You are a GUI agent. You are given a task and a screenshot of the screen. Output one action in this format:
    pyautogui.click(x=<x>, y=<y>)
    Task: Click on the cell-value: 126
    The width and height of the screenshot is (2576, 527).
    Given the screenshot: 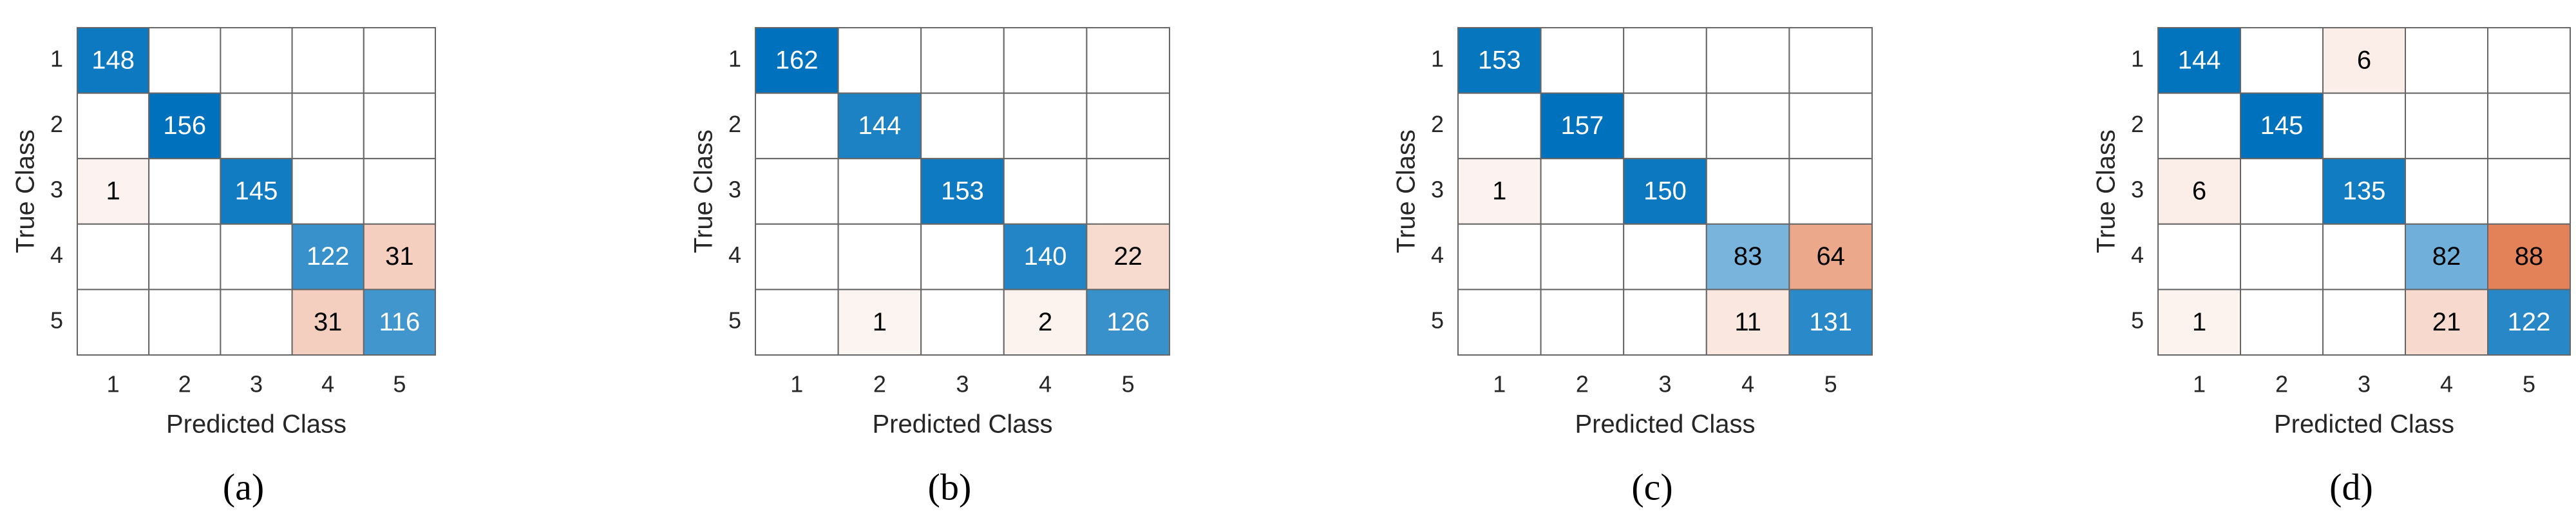 What is the action you would take?
    pyautogui.click(x=1128, y=322)
    